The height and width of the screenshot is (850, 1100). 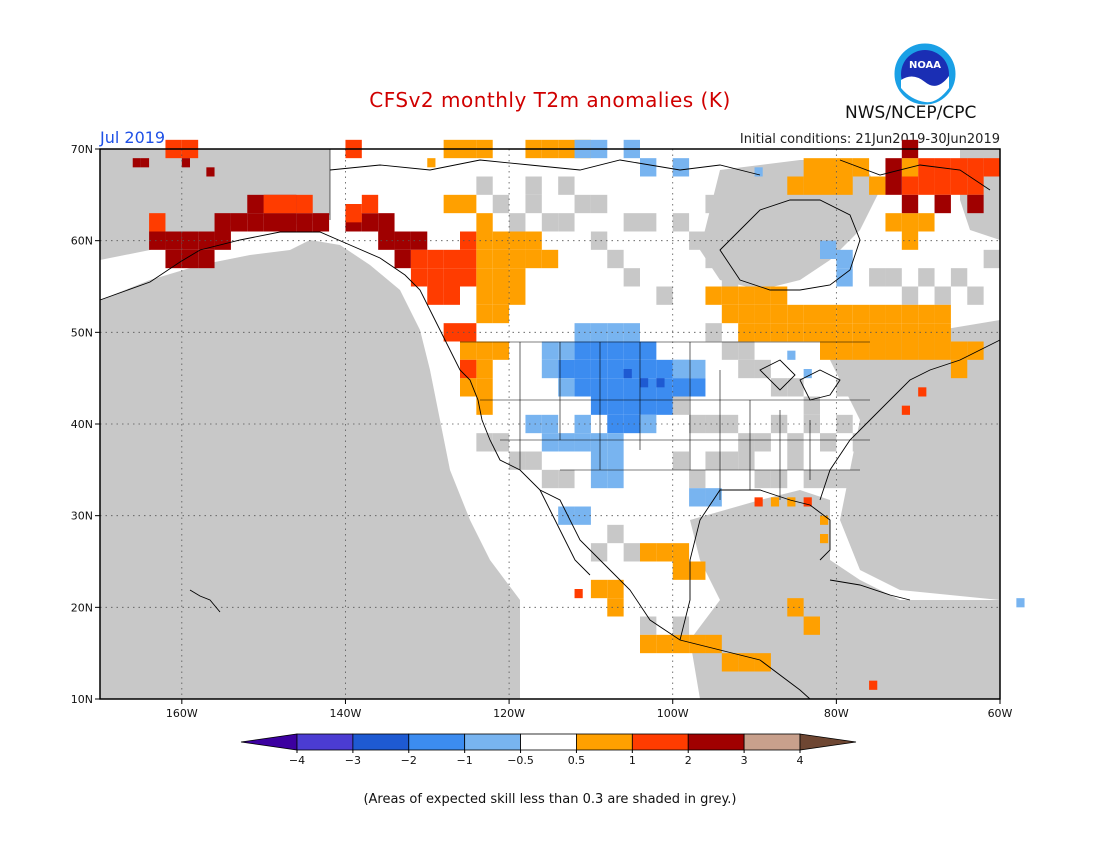 What do you see at coordinates (744, 760) in the screenshot?
I see `colorbar-label: 3` at bounding box center [744, 760].